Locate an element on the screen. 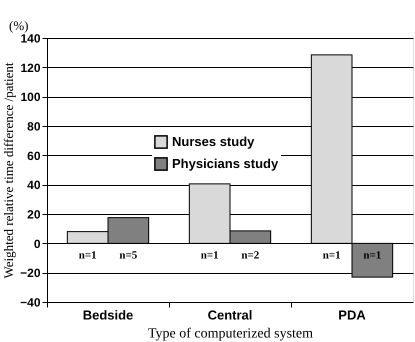 The height and width of the screenshot is (342, 415). y-tick-label: −40 is located at coordinates (30, 303).